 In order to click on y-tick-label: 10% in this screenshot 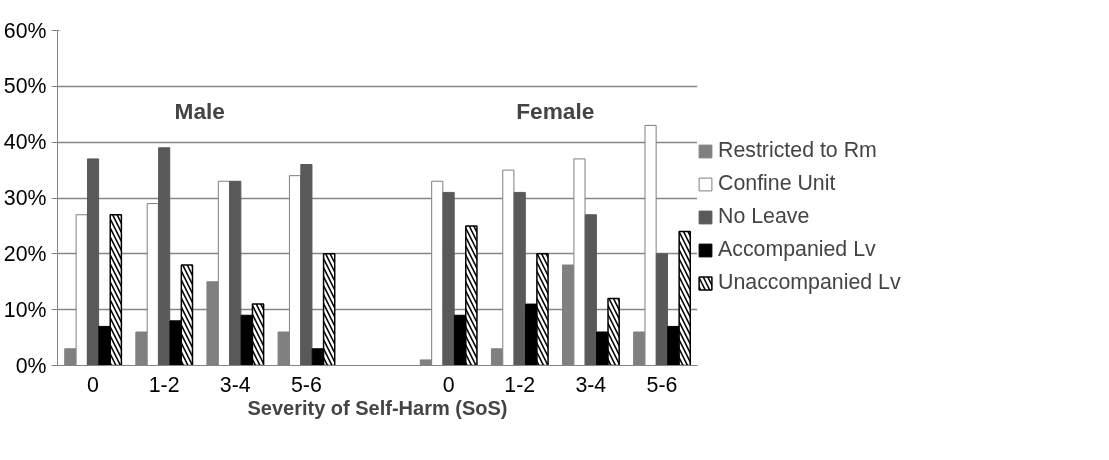, I will do `click(25, 309)`.